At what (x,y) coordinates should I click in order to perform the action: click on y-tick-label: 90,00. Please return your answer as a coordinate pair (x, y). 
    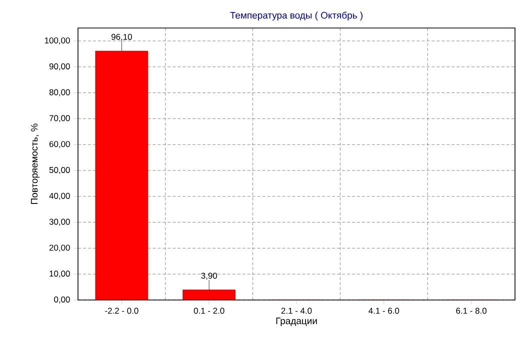
    Looking at the image, I should click on (59, 66).